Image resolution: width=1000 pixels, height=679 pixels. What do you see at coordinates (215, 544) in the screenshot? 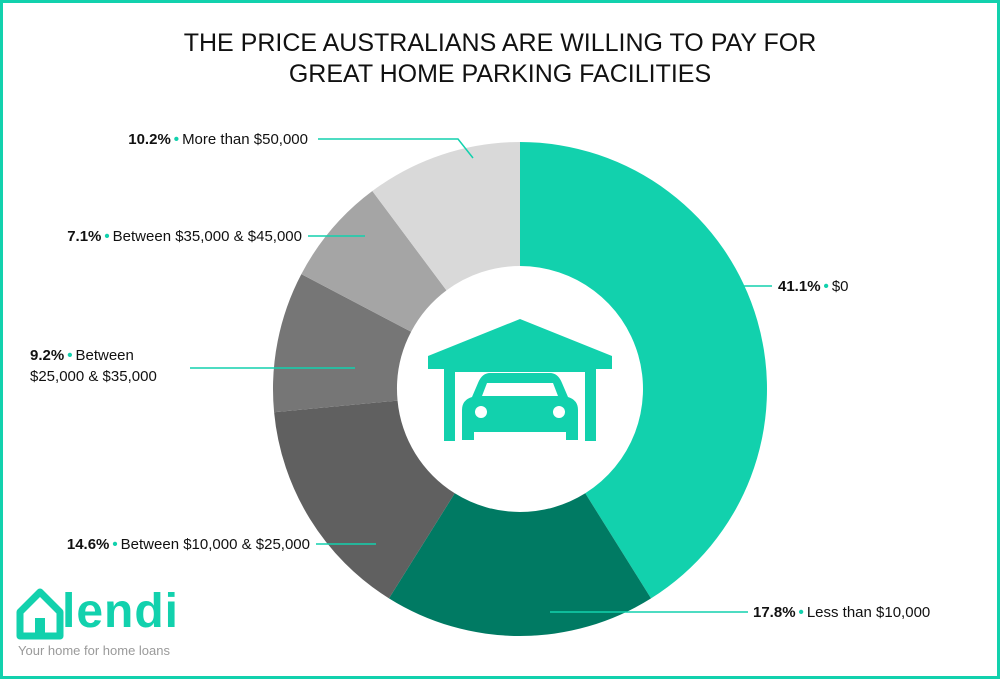
I see `category-label: Between $10,000 & $25,000` at bounding box center [215, 544].